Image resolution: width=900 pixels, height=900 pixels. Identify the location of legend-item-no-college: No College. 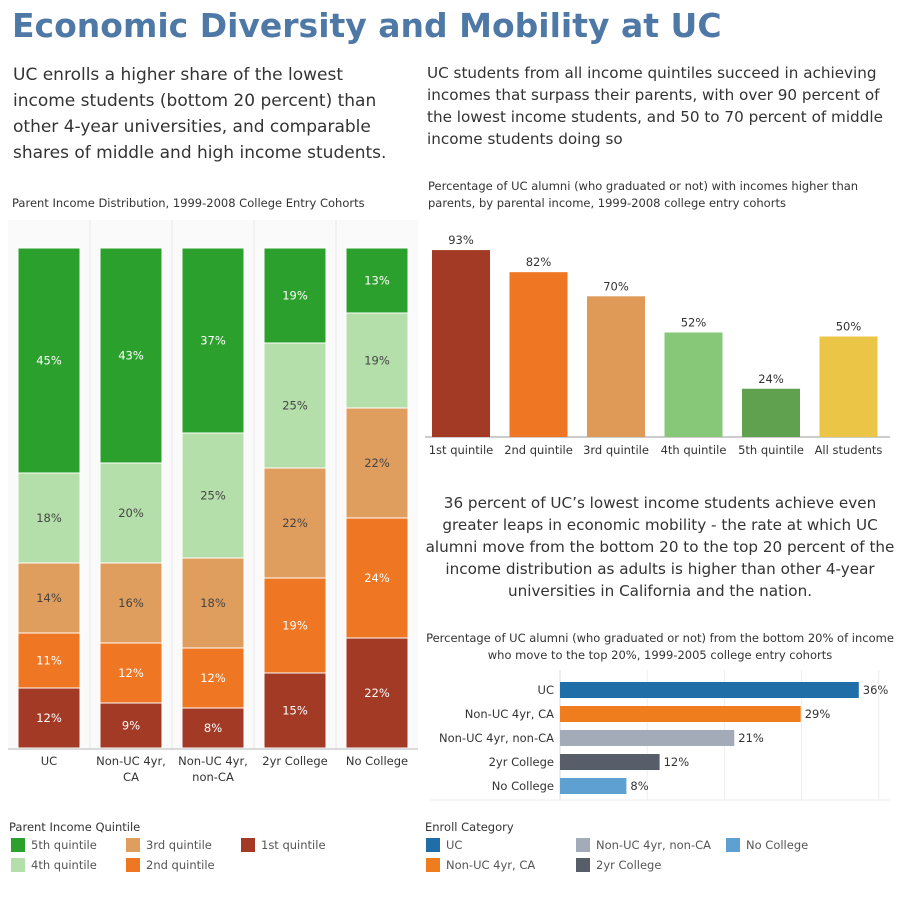
(767, 845).